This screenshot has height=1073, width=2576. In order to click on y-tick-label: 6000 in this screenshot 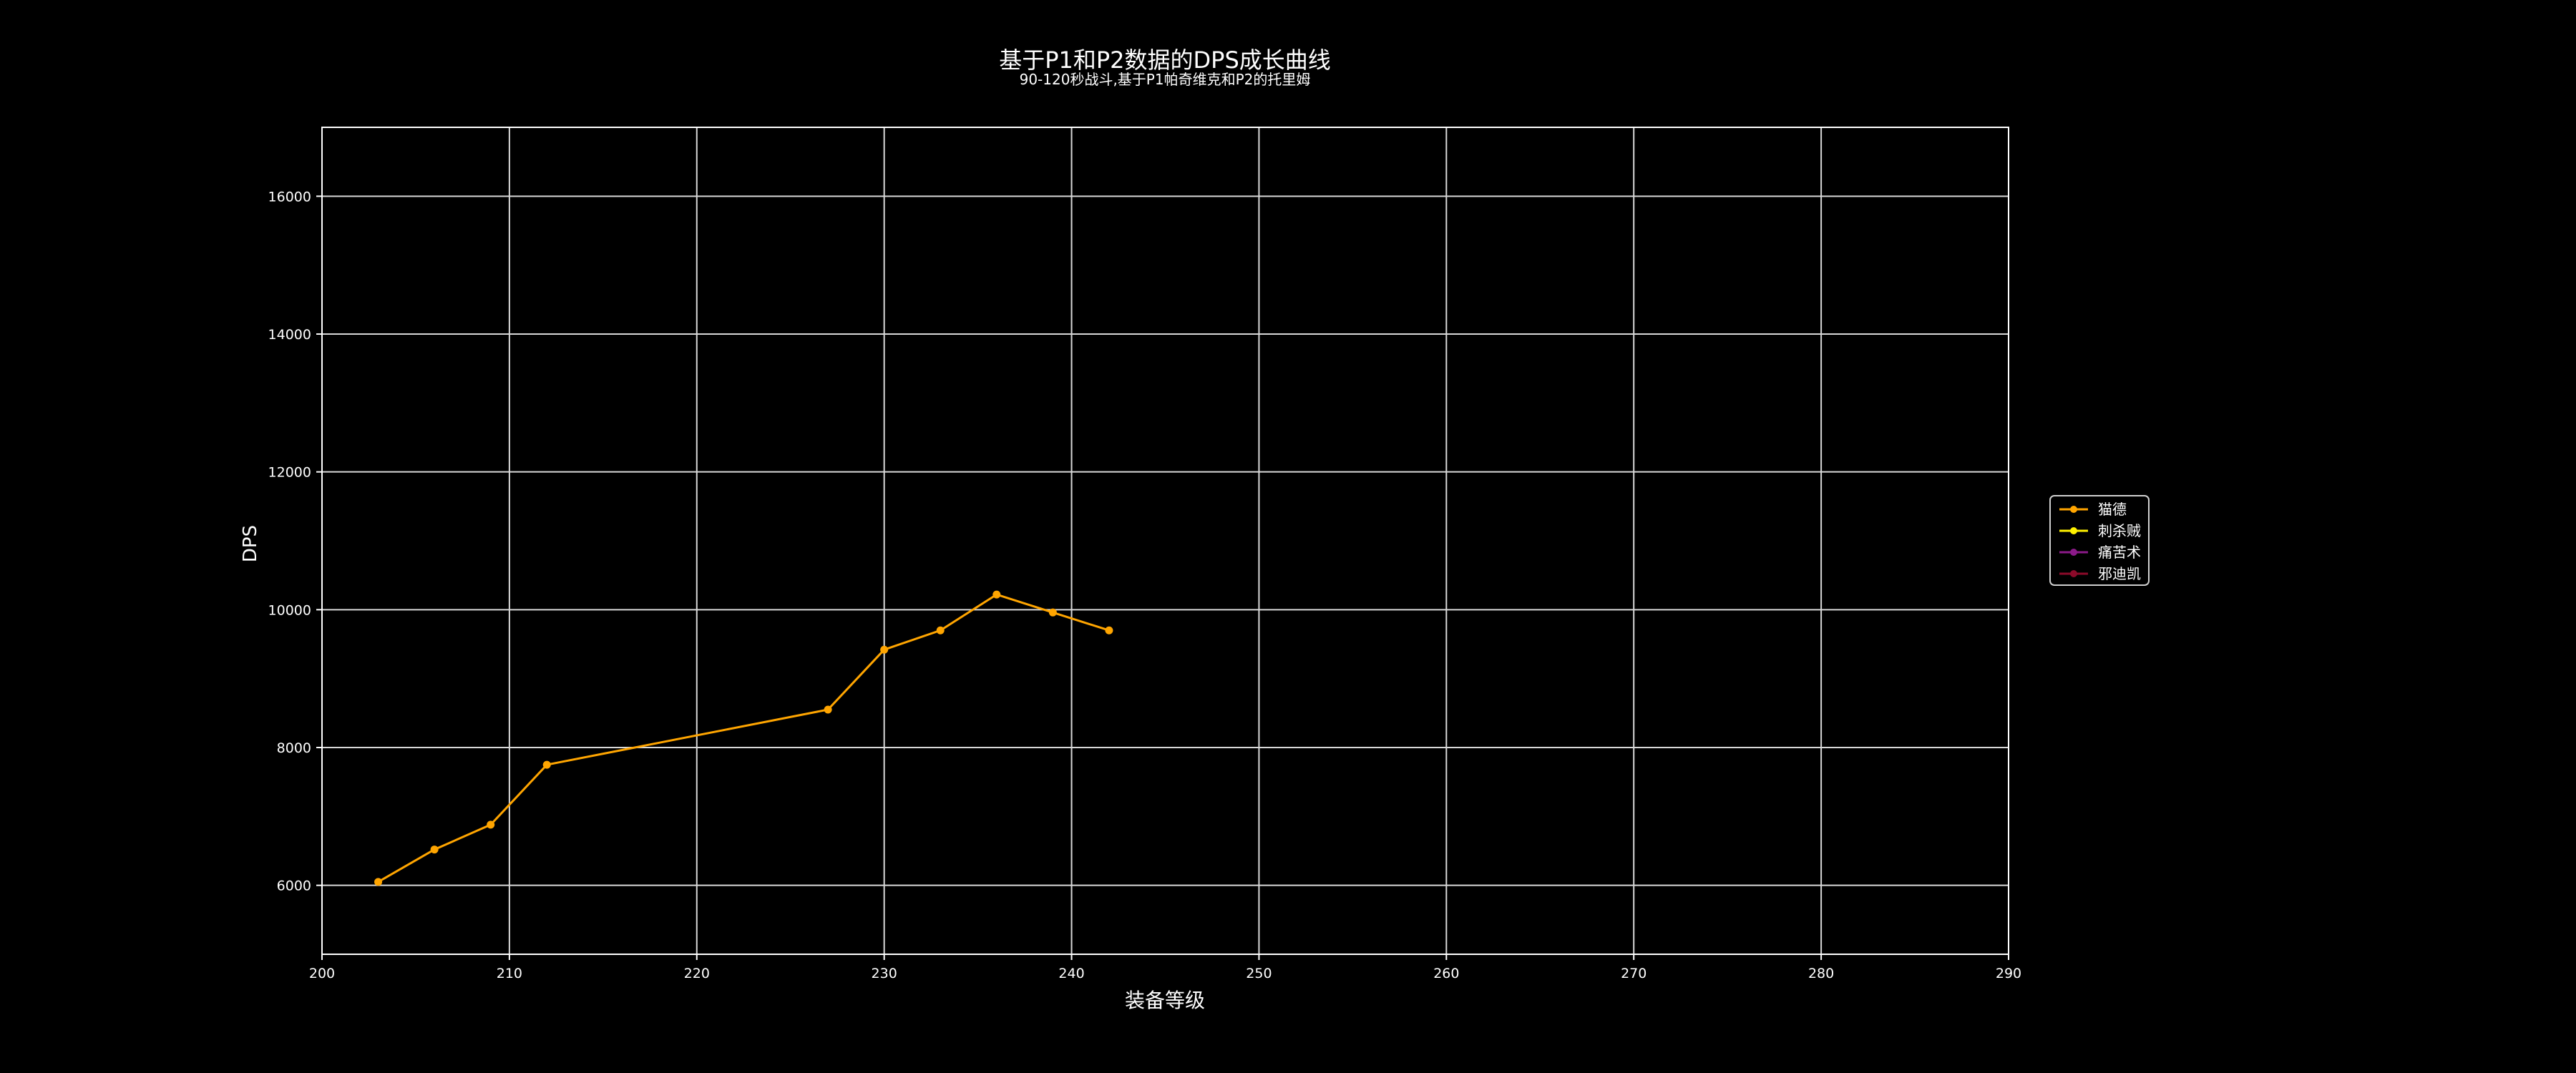, I will do `click(294, 886)`.